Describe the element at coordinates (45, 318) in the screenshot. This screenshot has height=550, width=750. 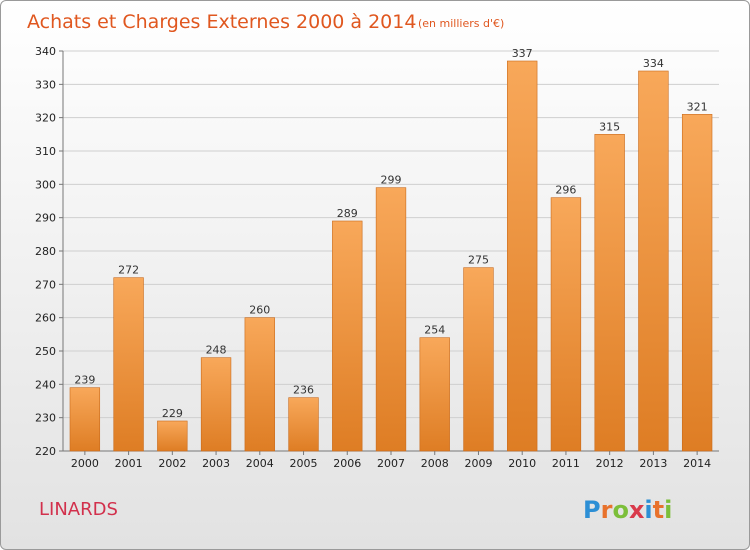
I see `y-tick-label: 260` at that location.